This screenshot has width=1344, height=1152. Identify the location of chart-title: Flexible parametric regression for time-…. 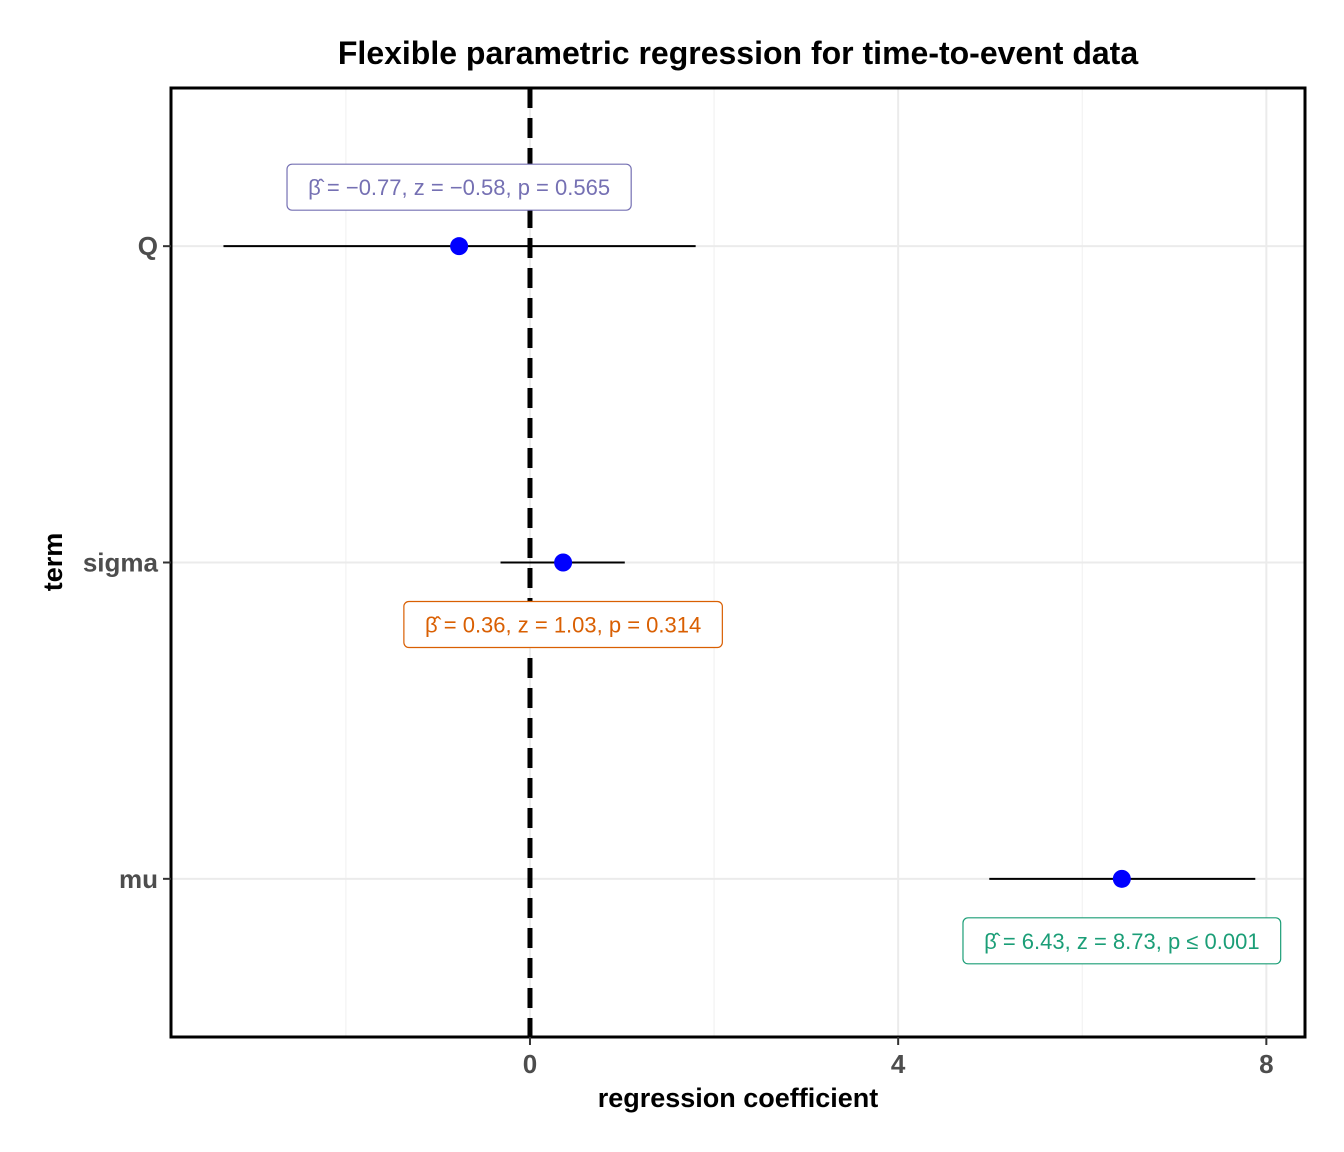
(738, 53).